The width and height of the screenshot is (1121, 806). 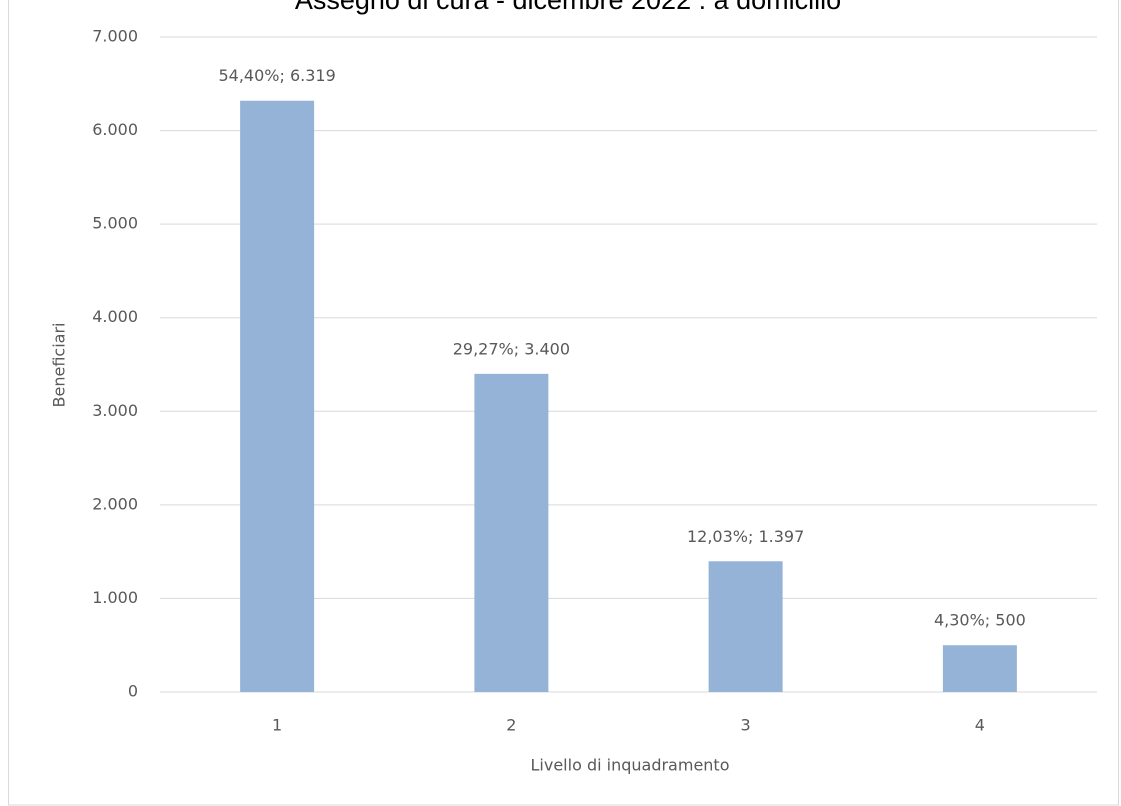 What do you see at coordinates (980, 620) in the screenshot?
I see `data-label: 4,30%; 500` at bounding box center [980, 620].